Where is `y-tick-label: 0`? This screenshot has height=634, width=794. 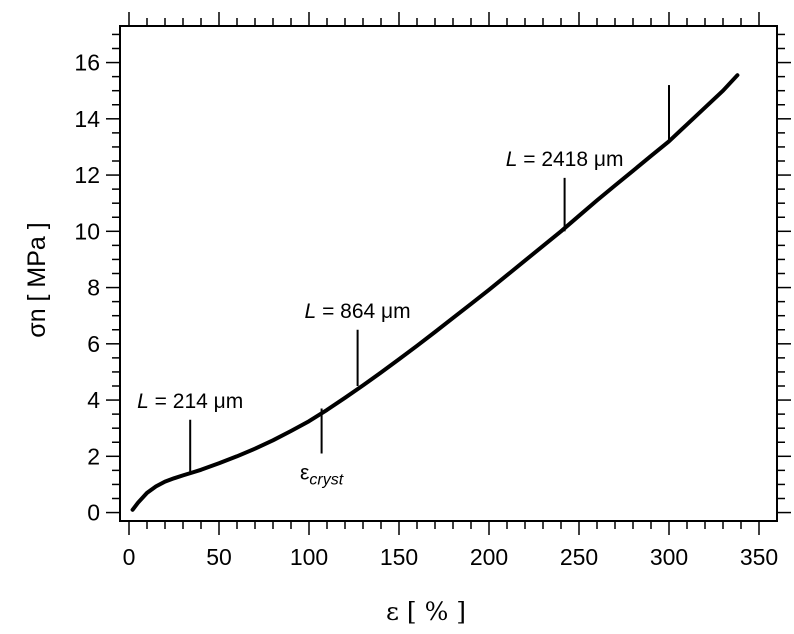
y-tick-label: 0 is located at coordinates (93, 513).